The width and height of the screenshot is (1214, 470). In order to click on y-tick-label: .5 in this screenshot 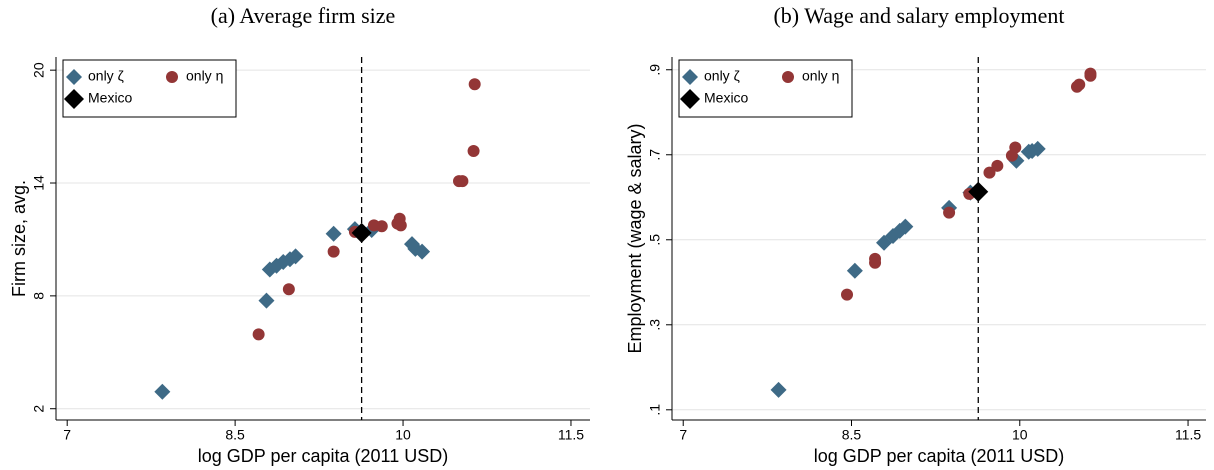, I will do `click(655, 240)`.